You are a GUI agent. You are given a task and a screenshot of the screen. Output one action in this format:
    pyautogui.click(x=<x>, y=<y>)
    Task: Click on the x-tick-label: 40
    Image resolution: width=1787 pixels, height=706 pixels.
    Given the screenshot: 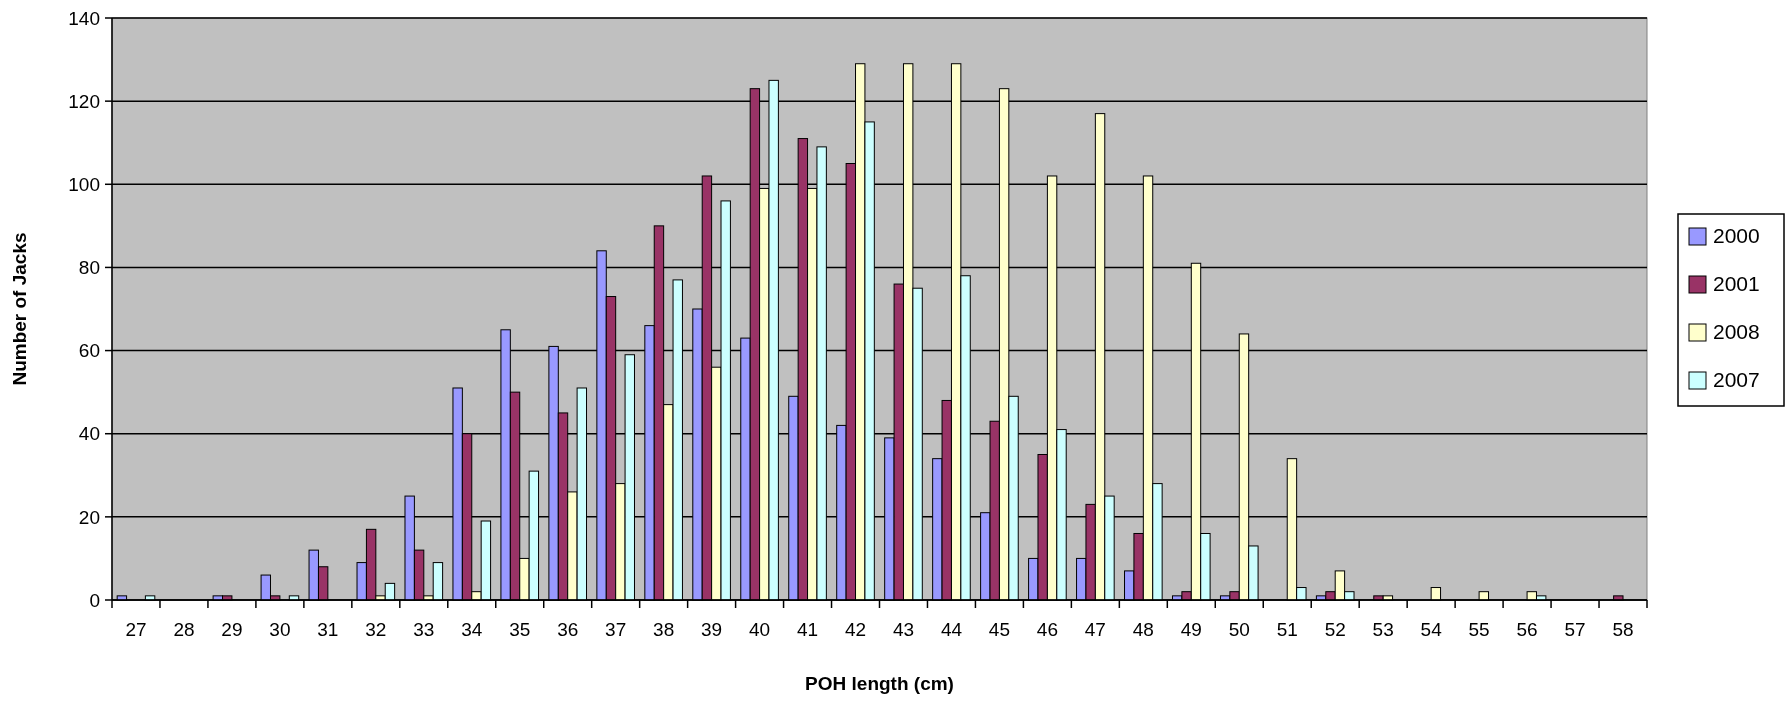 What is the action you would take?
    pyautogui.click(x=760, y=629)
    